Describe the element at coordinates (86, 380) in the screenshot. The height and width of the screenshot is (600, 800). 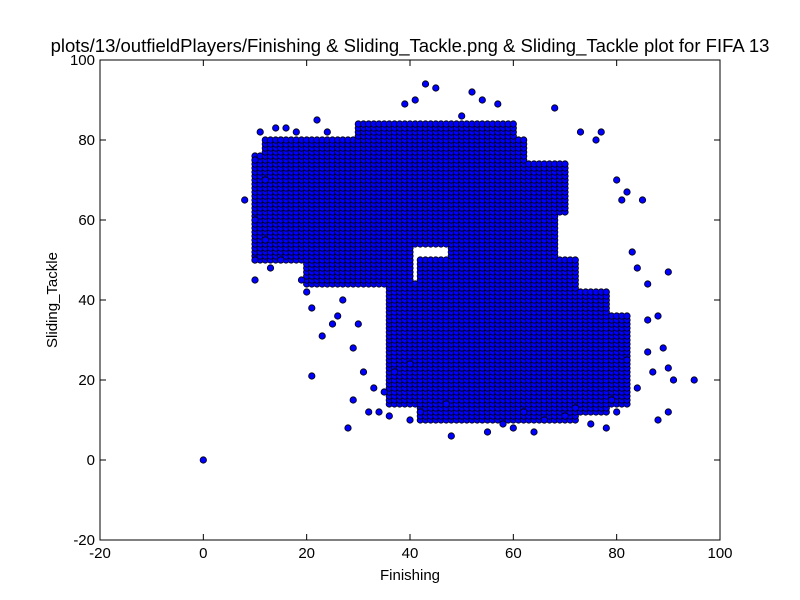
I see `y-tick-label: 20` at that location.